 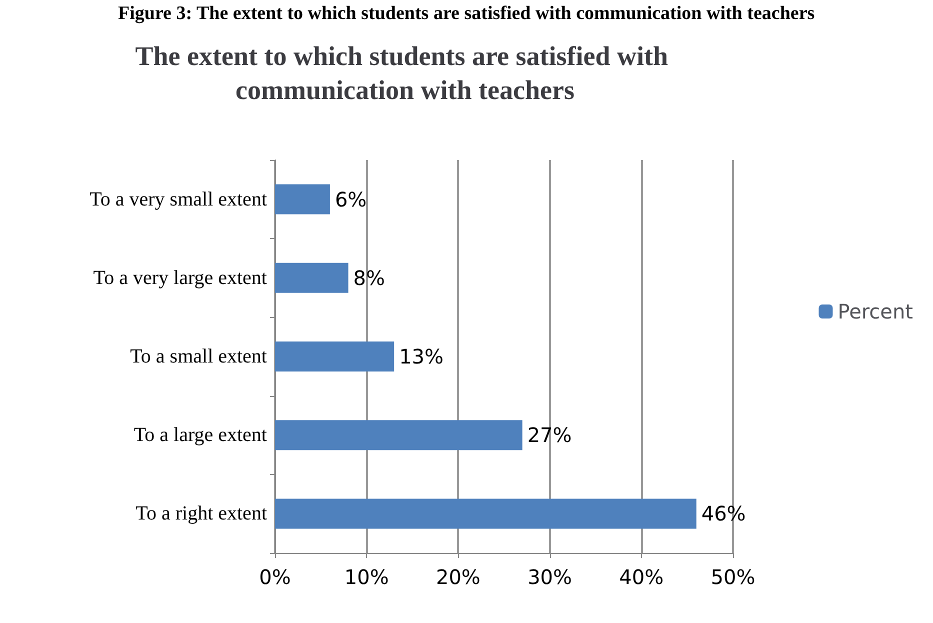 What do you see at coordinates (876, 312) in the screenshot?
I see `legend-label: Percent` at bounding box center [876, 312].